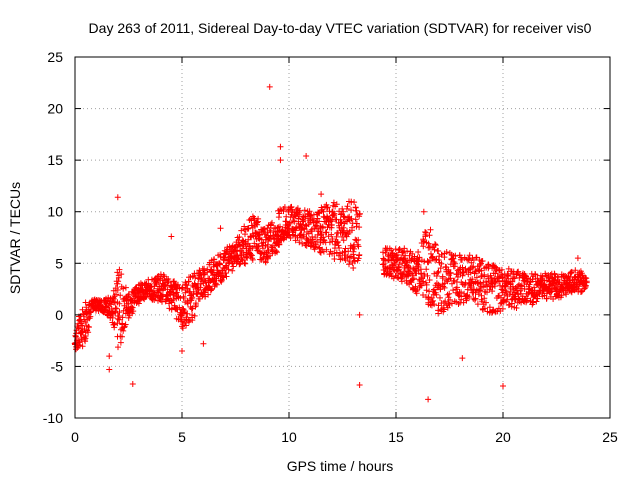 This screenshot has height=480, width=640. Describe the element at coordinates (57, 366) in the screenshot. I see `y-tick-label: -5` at that location.